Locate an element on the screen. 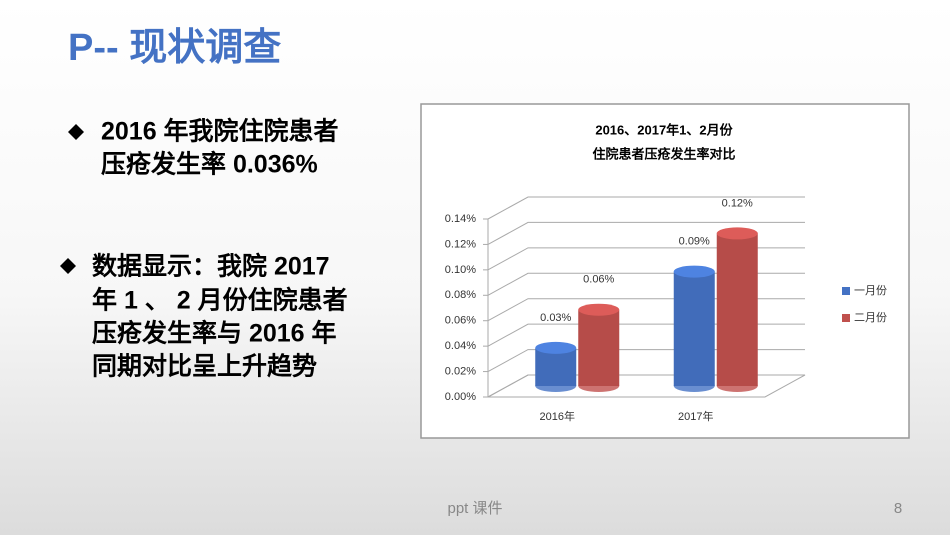 Image resolution: width=950 pixels, height=535 pixels. legend-label: 二月份 is located at coordinates (870, 317).